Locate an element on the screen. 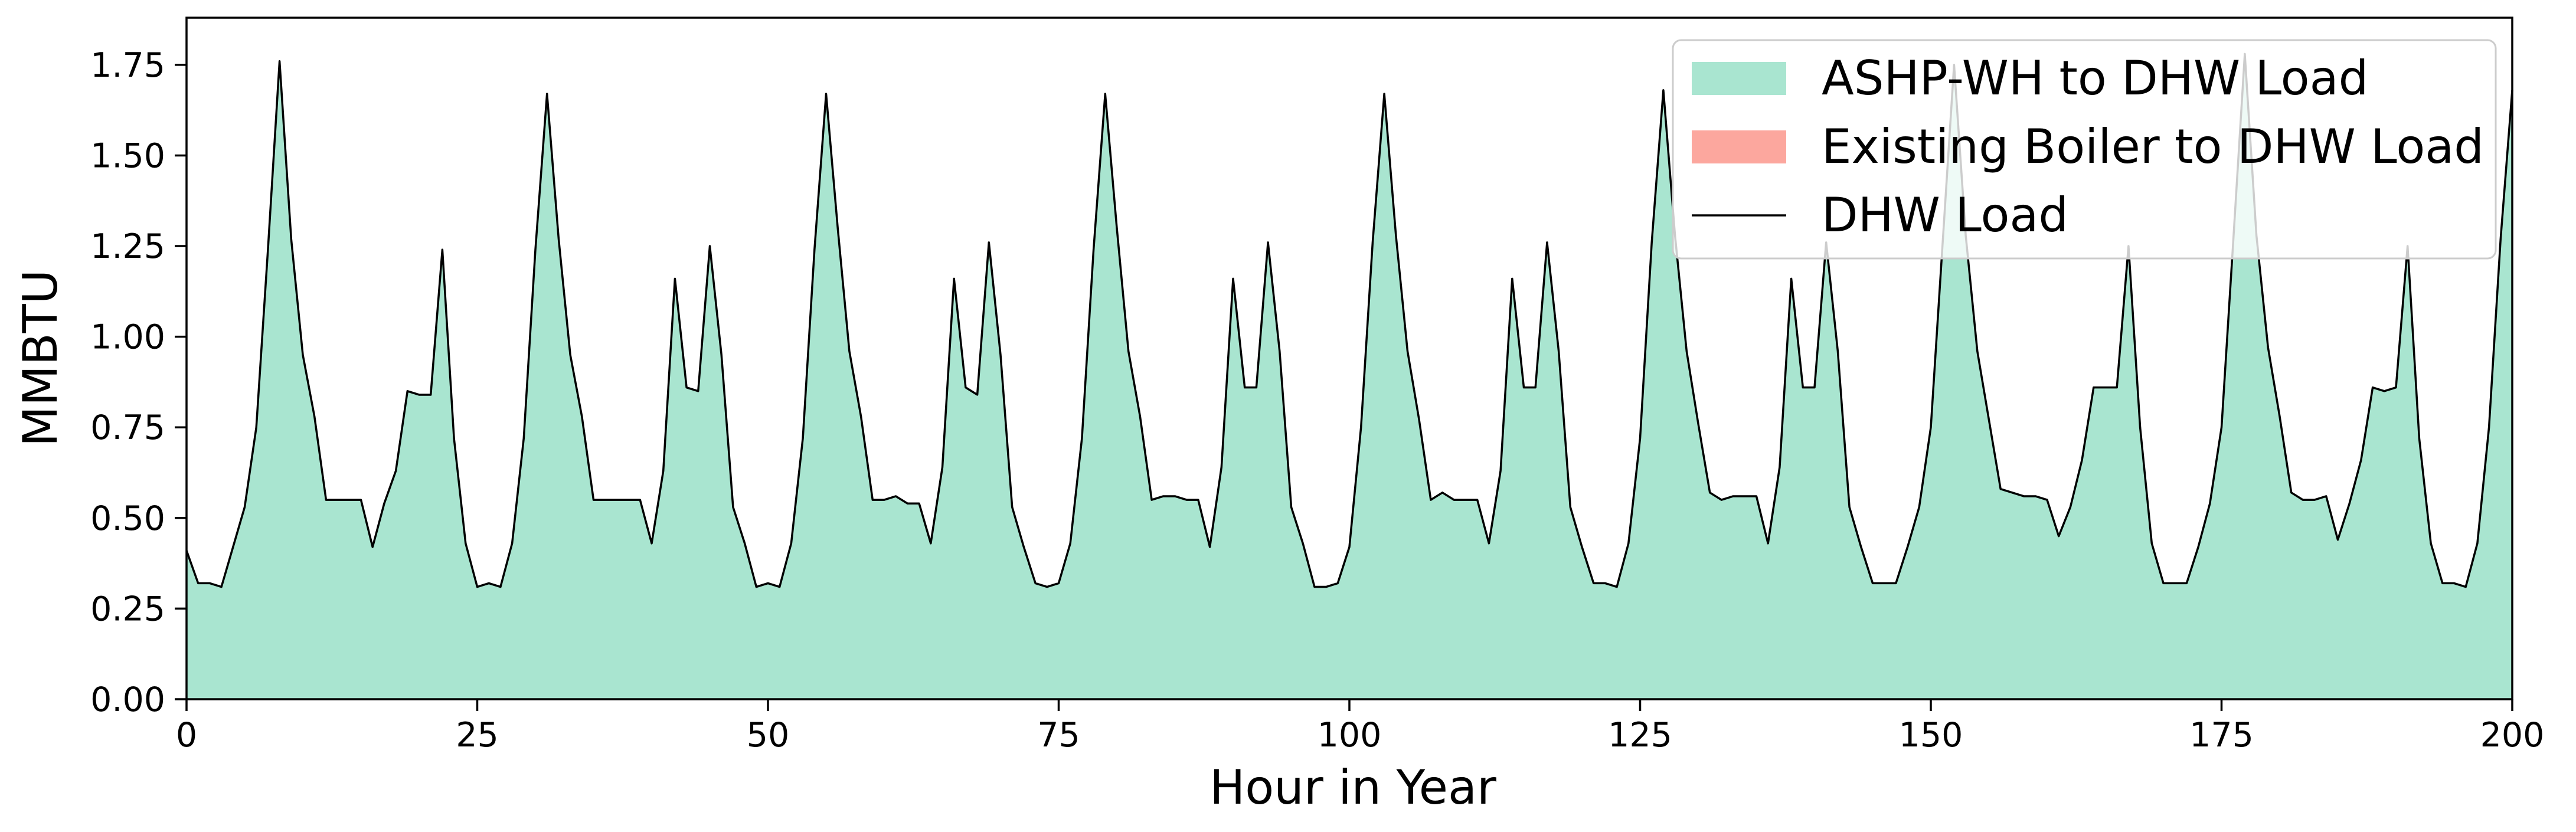 This screenshot has height=832, width=2576. x-tick-label: 75 is located at coordinates (1058, 735).